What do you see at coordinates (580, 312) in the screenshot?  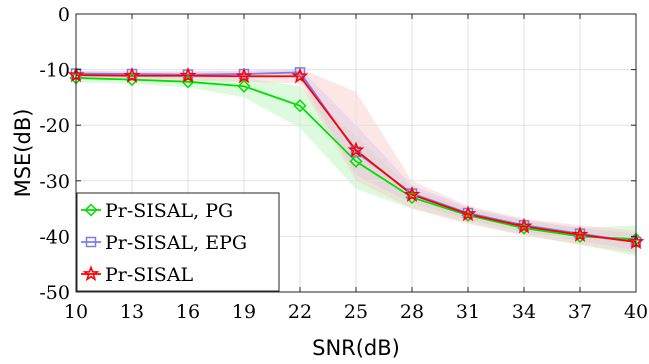 I see `x-tick-label: 37` at bounding box center [580, 312].